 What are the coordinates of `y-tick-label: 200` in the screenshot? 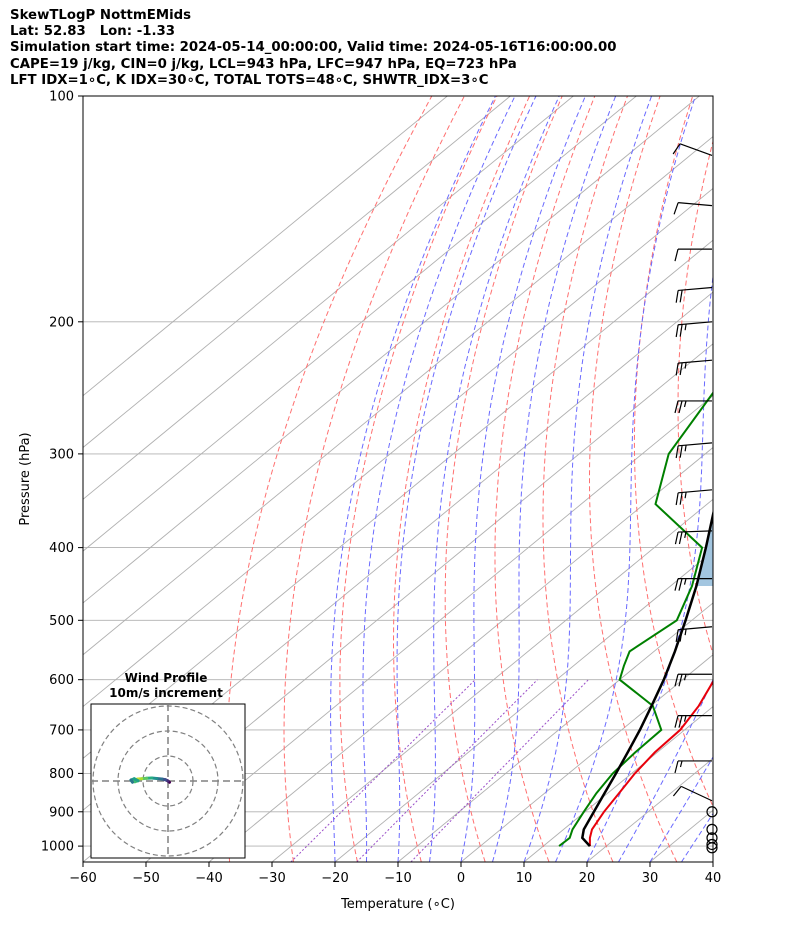 It's located at (61, 322).